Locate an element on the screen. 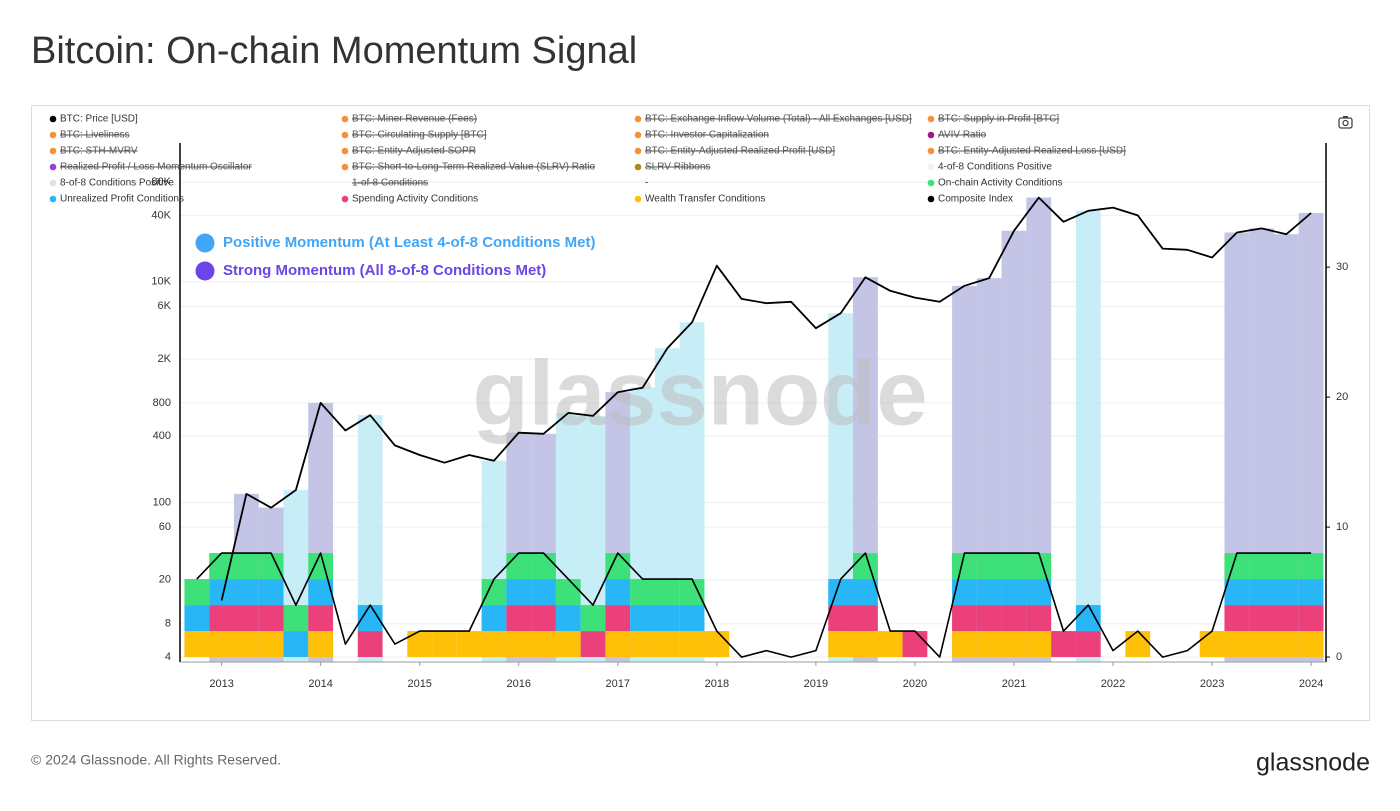 The image size is (1400, 811). legend-entry: Unrealized Profit Conditions is located at coordinates (122, 199).